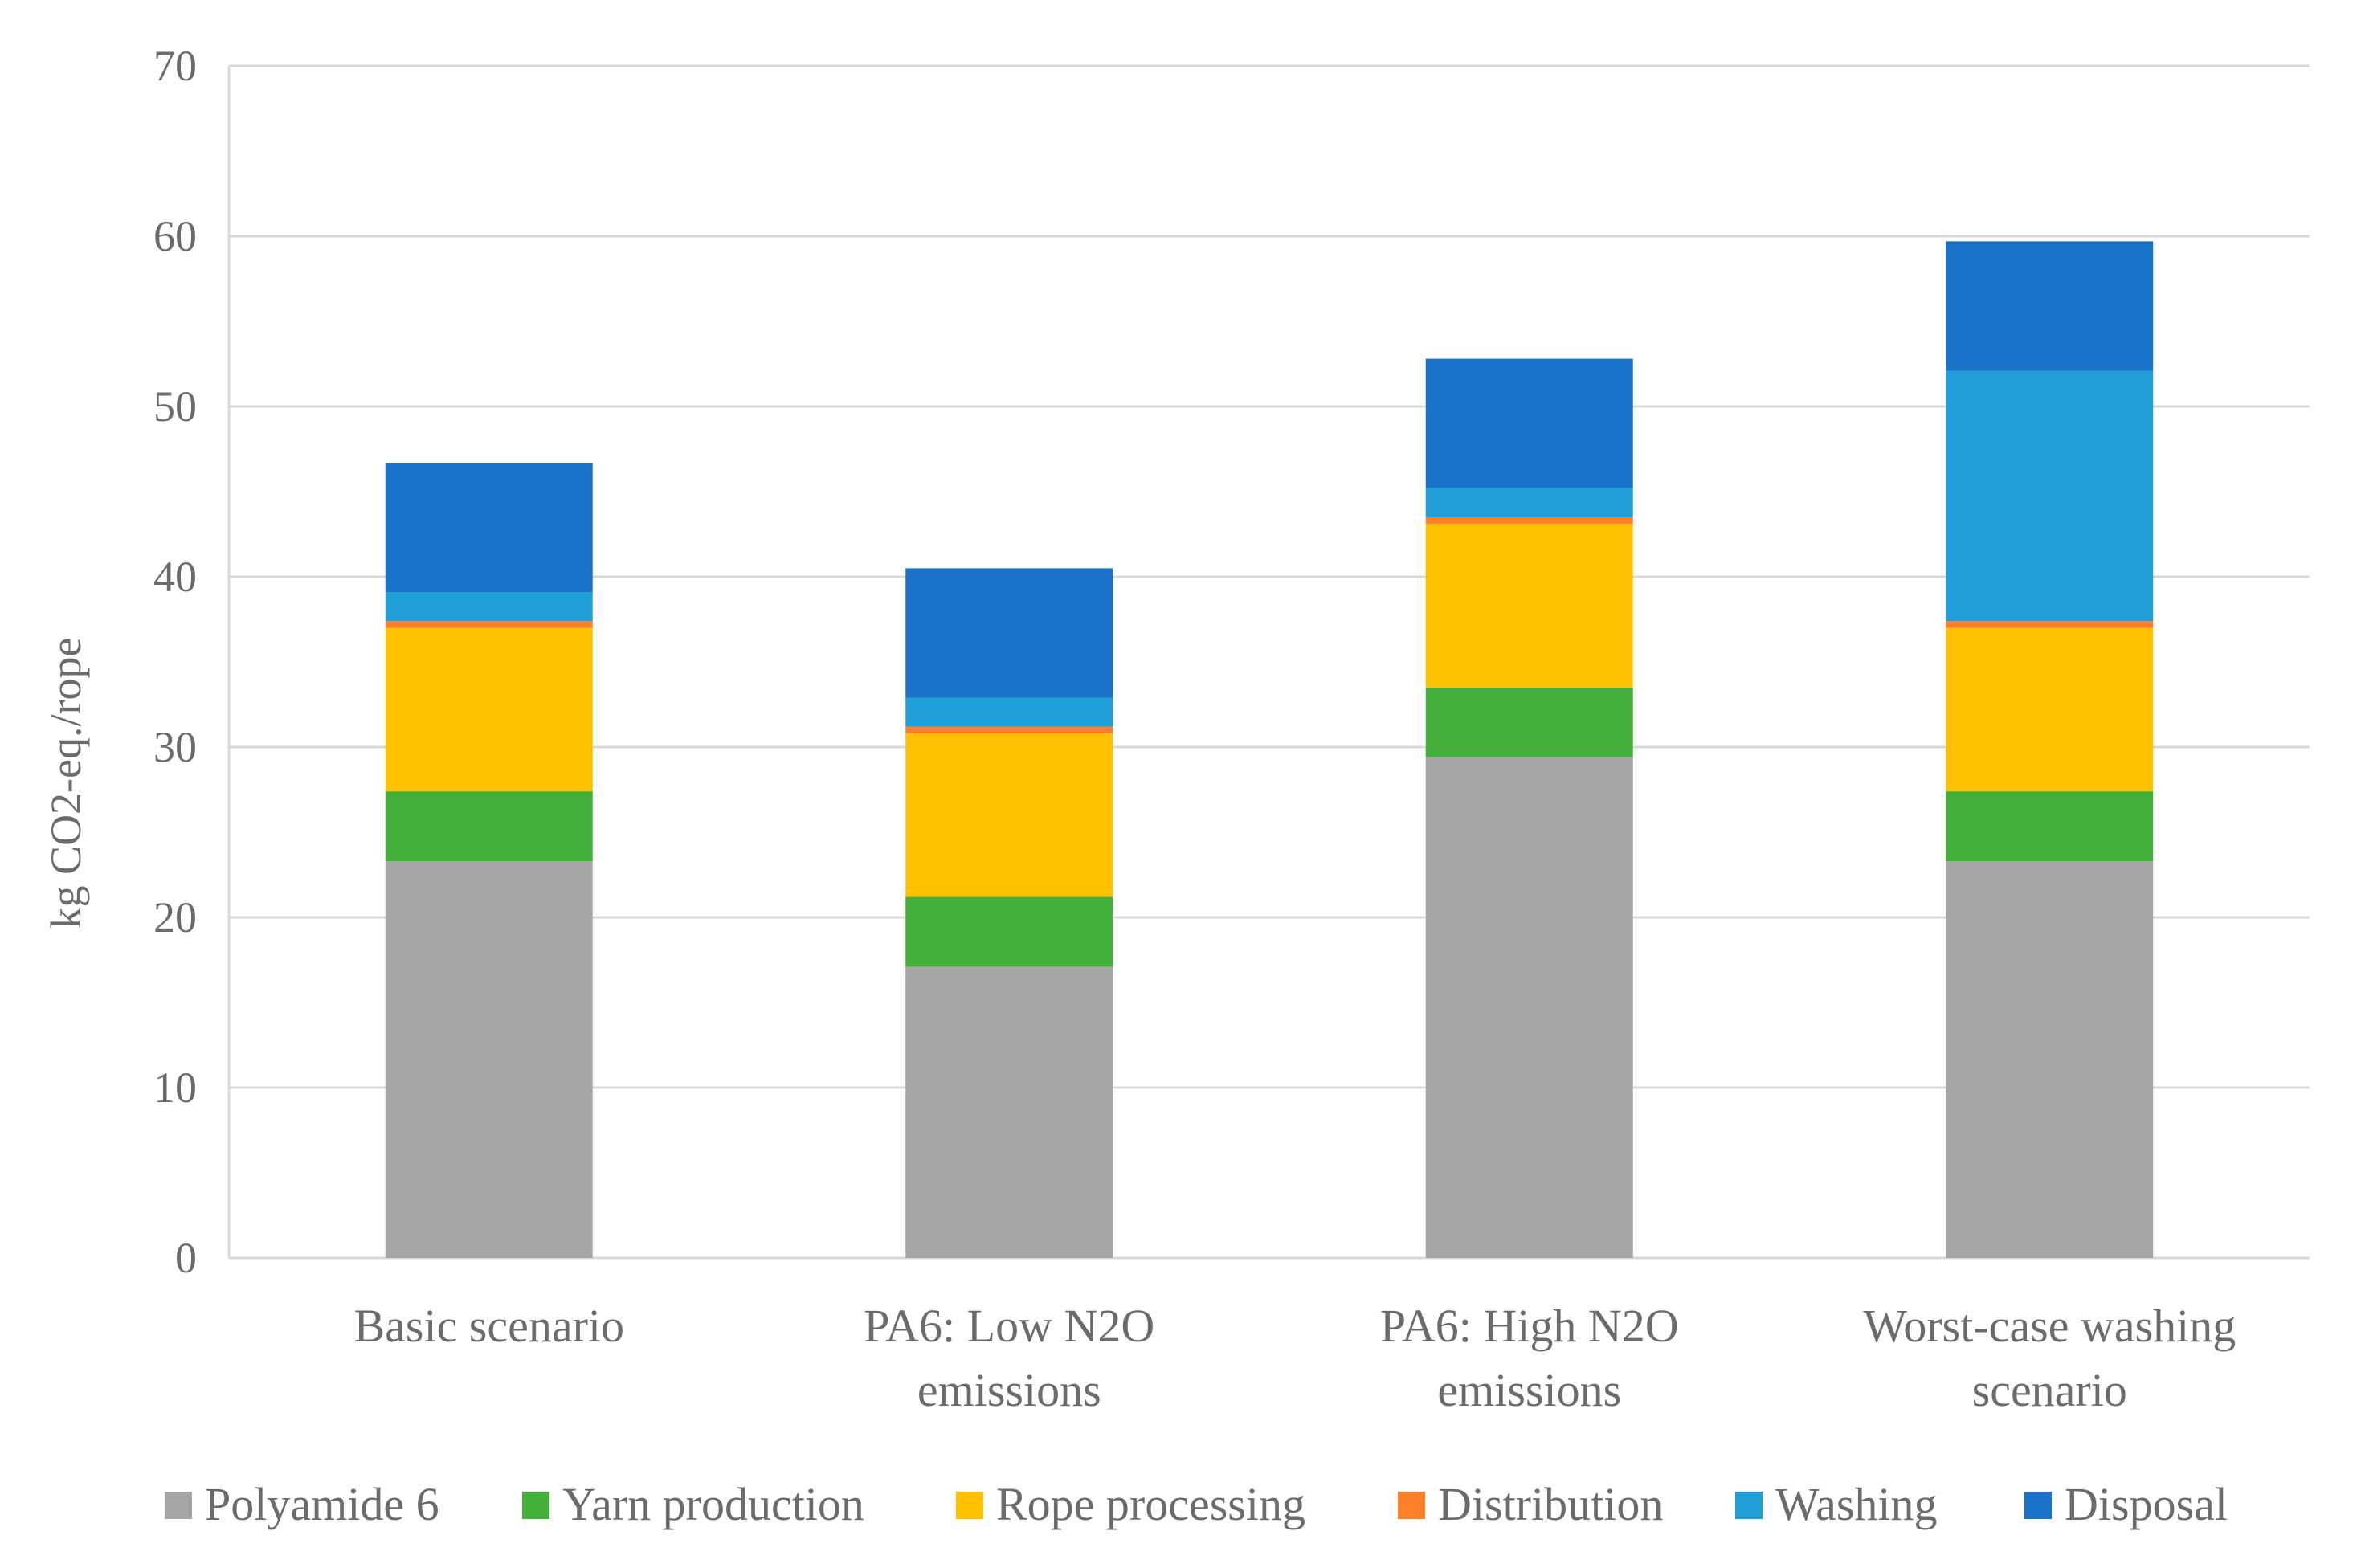 The image size is (2357, 1568). I want to click on legend-label: Distribution, so click(1550, 1504).